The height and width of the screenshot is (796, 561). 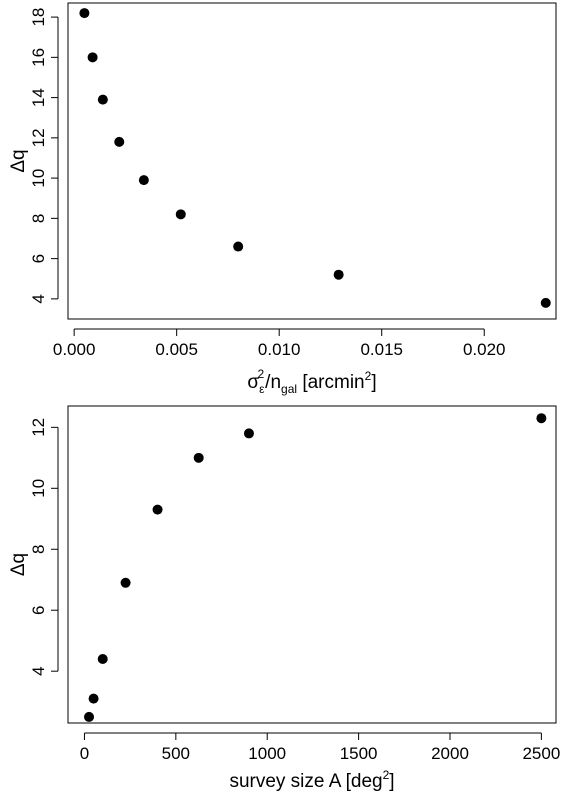 I want to click on x-tick-label: 2000, so click(x=450, y=753).